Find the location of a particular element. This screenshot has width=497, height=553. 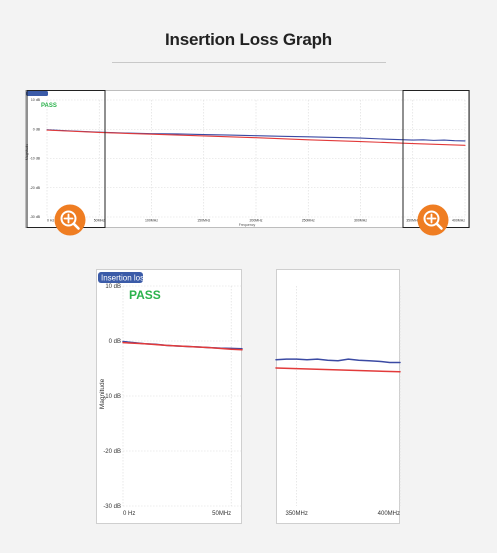

zoom-low-pass-label: PASS is located at coordinates (145, 295).